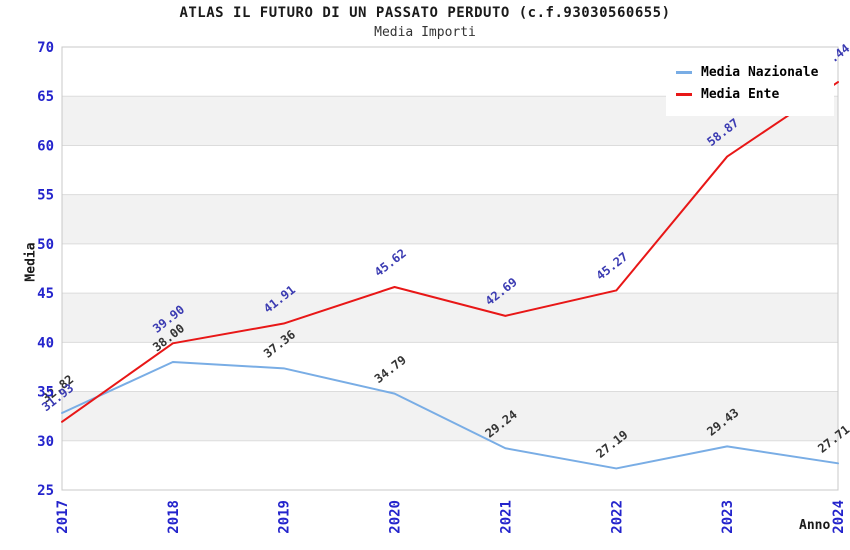 The width and height of the screenshot is (850, 550). What do you see at coordinates (815, 525) in the screenshot?
I see `x-axis-title: Anno` at bounding box center [815, 525].